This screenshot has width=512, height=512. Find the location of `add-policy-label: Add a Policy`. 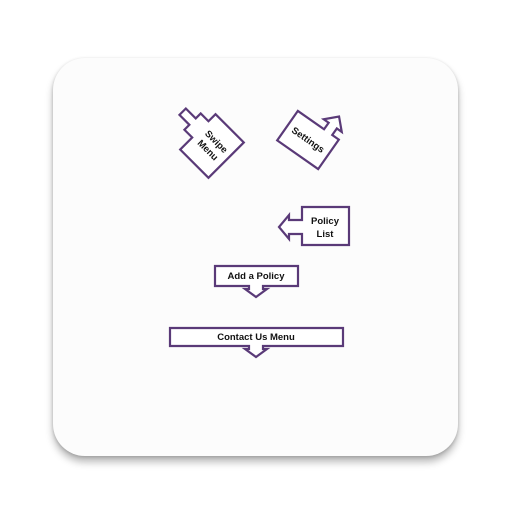

add-policy-label: Add a Policy is located at coordinates (256, 276).